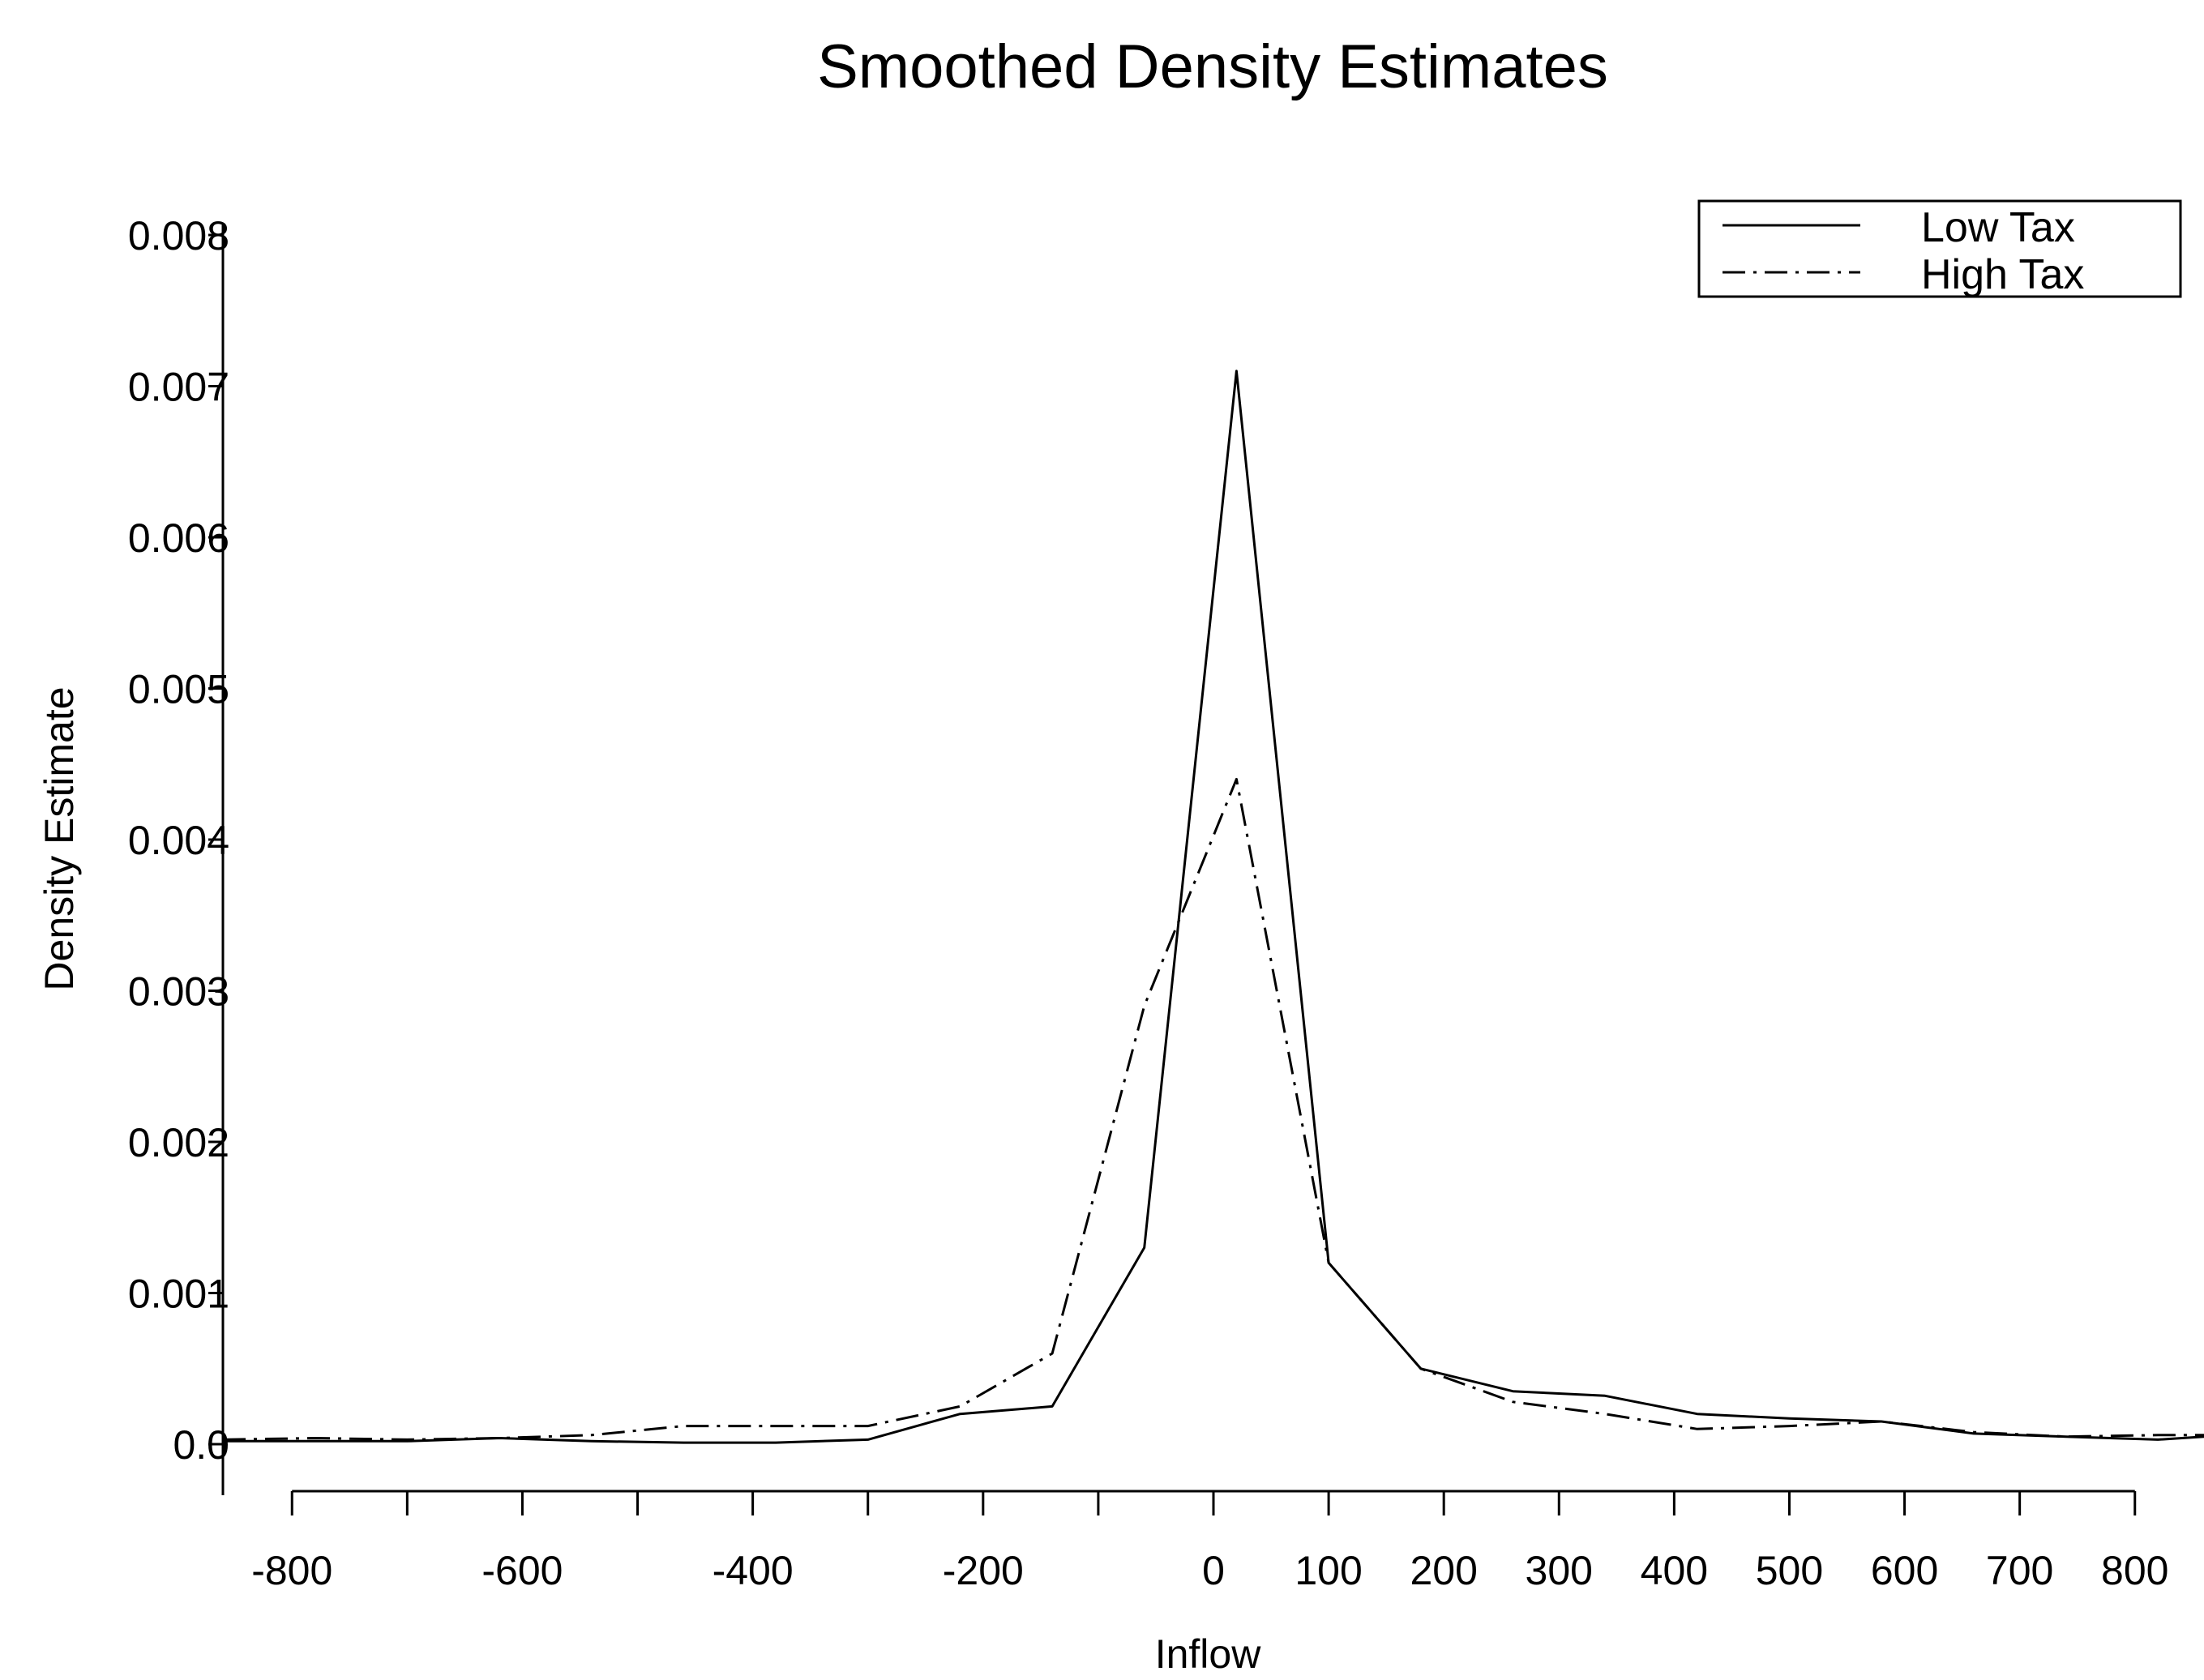  What do you see at coordinates (291, 1570) in the screenshot?
I see `x-tick-label: -800` at bounding box center [291, 1570].